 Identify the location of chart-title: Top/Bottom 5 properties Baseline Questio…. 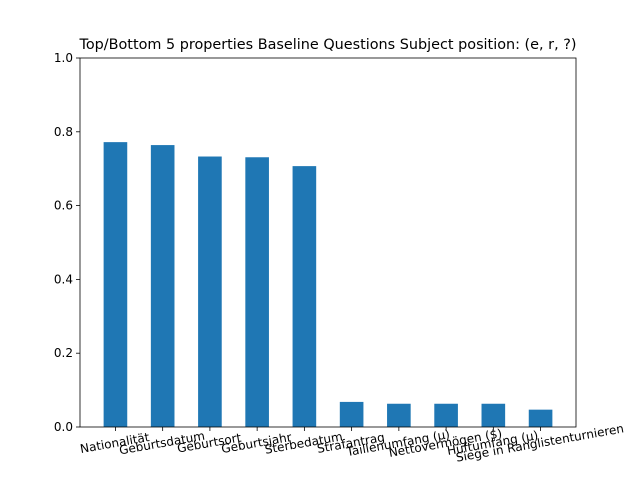
(328, 45).